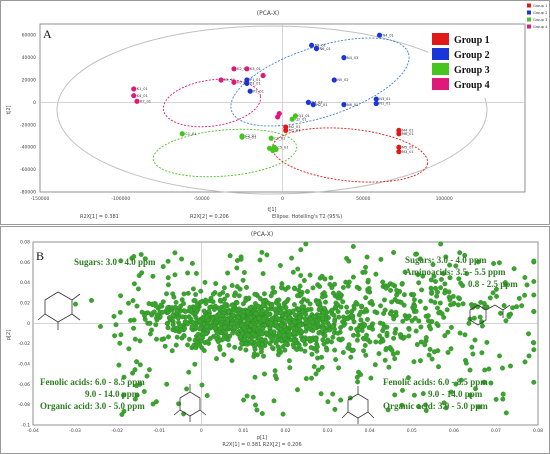  I want to click on legend-big: Group 1 Group 2 Group 3 Group 4, so click(461, 62).